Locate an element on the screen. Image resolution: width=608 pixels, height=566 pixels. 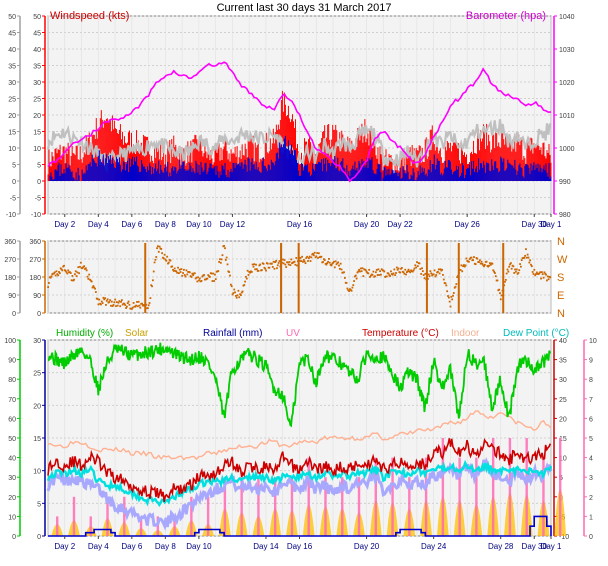
uv-y-tick-label: 10 is located at coordinates (593, 341).